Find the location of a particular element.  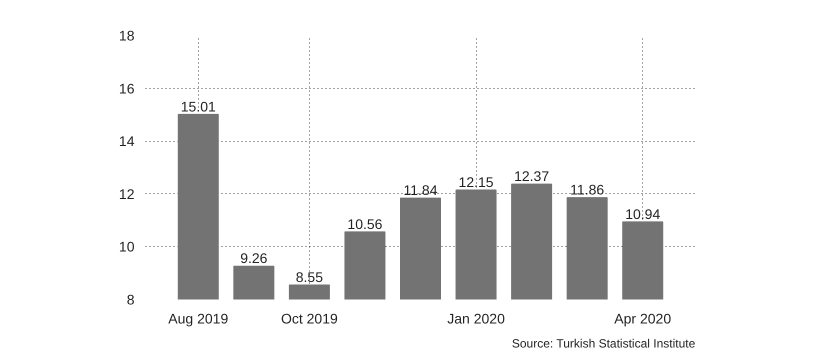

y-tick-label: 14 is located at coordinates (126, 141).